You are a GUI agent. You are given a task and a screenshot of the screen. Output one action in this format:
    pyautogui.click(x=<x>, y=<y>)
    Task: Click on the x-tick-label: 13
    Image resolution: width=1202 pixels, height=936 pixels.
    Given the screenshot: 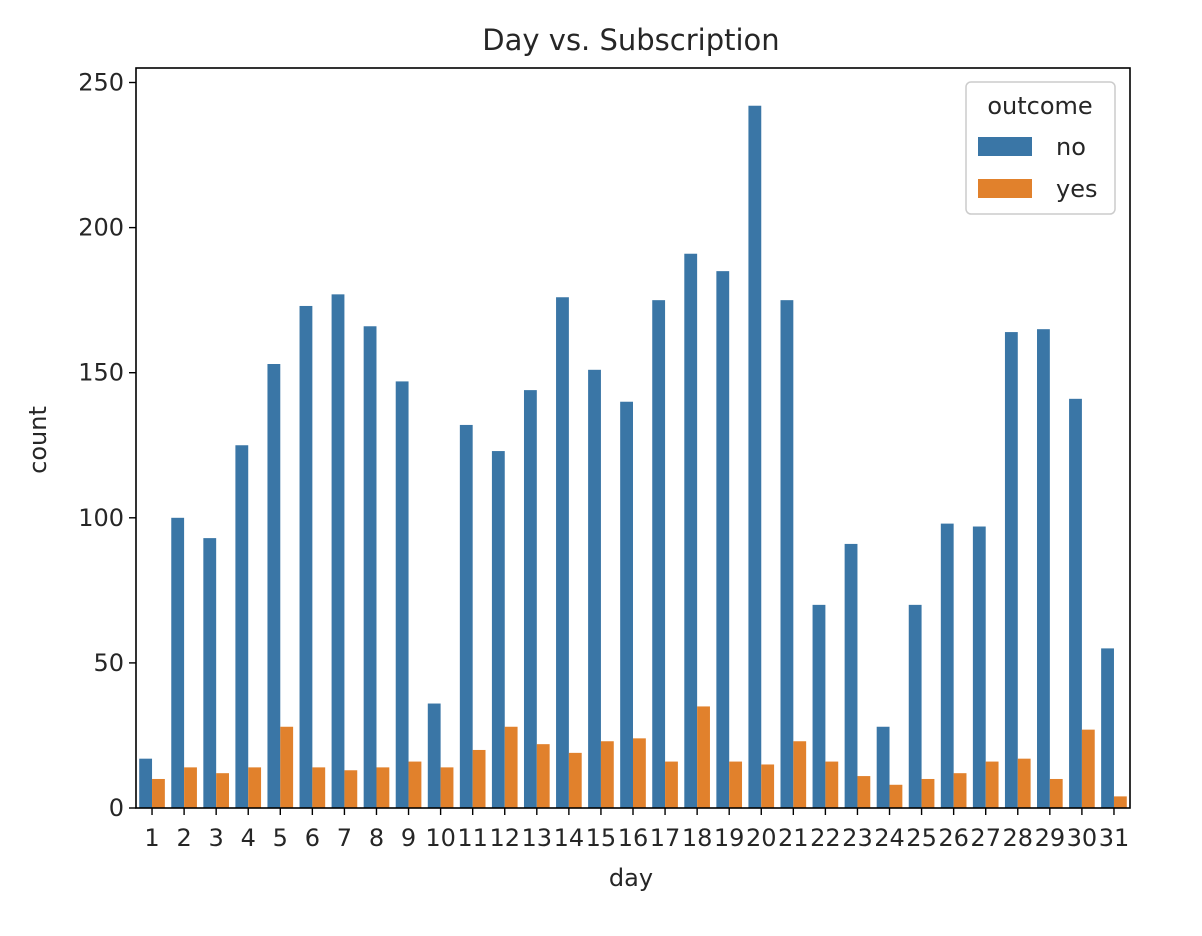 What is the action you would take?
    pyautogui.click(x=537, y=838)
    